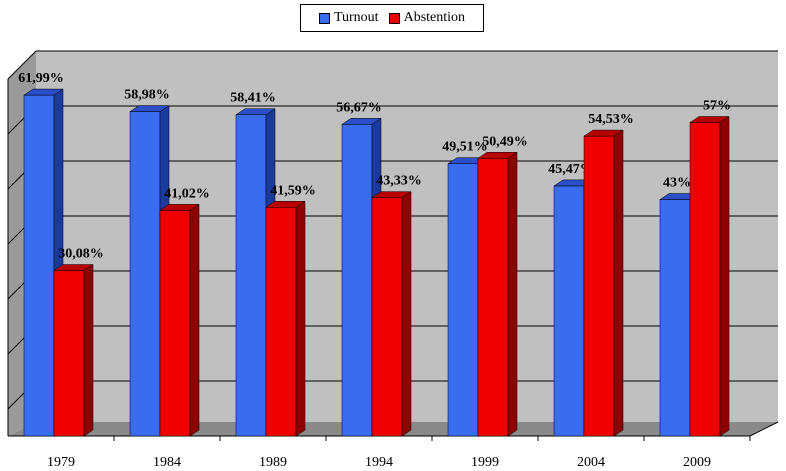 This screenshot has width=786, height=471. I want to click on data-label: 61,99%, so click(41, 78).